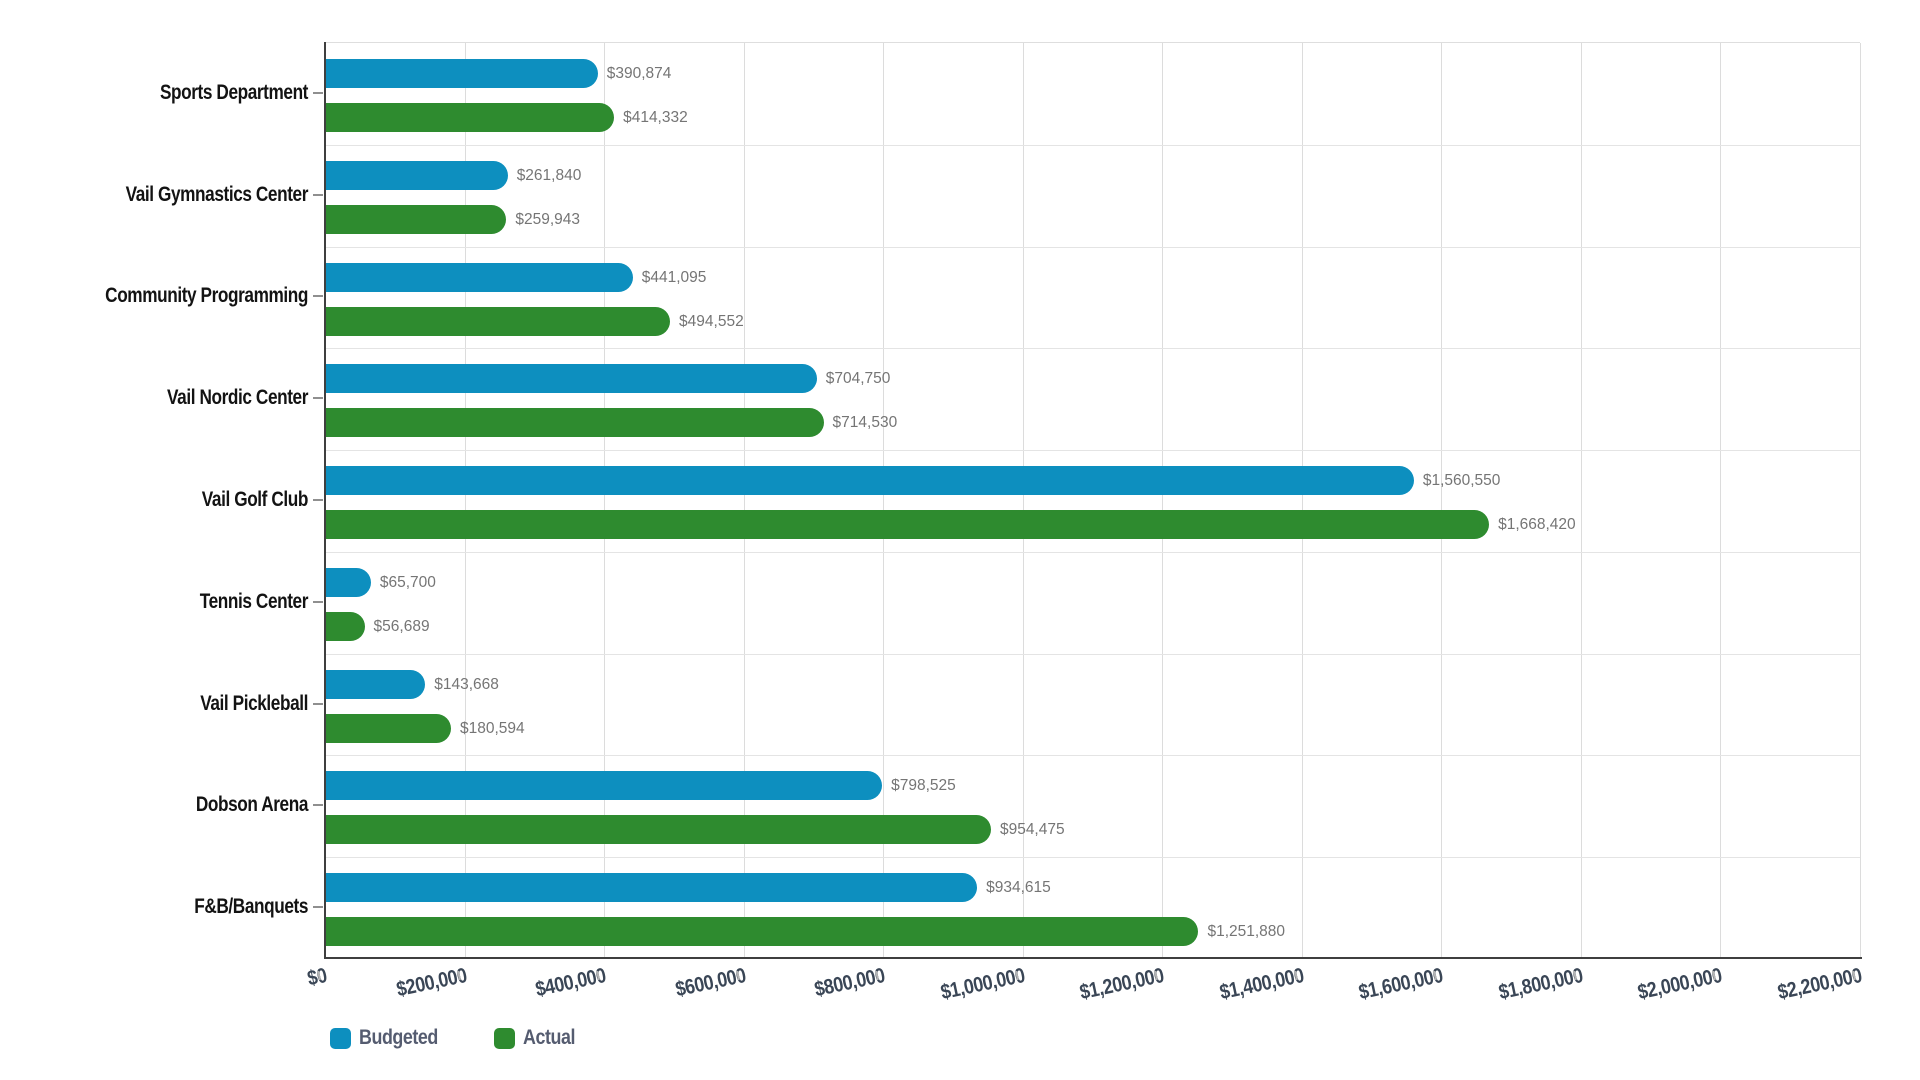  Describe the element at coordinates (255, 499) in the screenshot. I see `category-label: Vail Golf Club` at that location.